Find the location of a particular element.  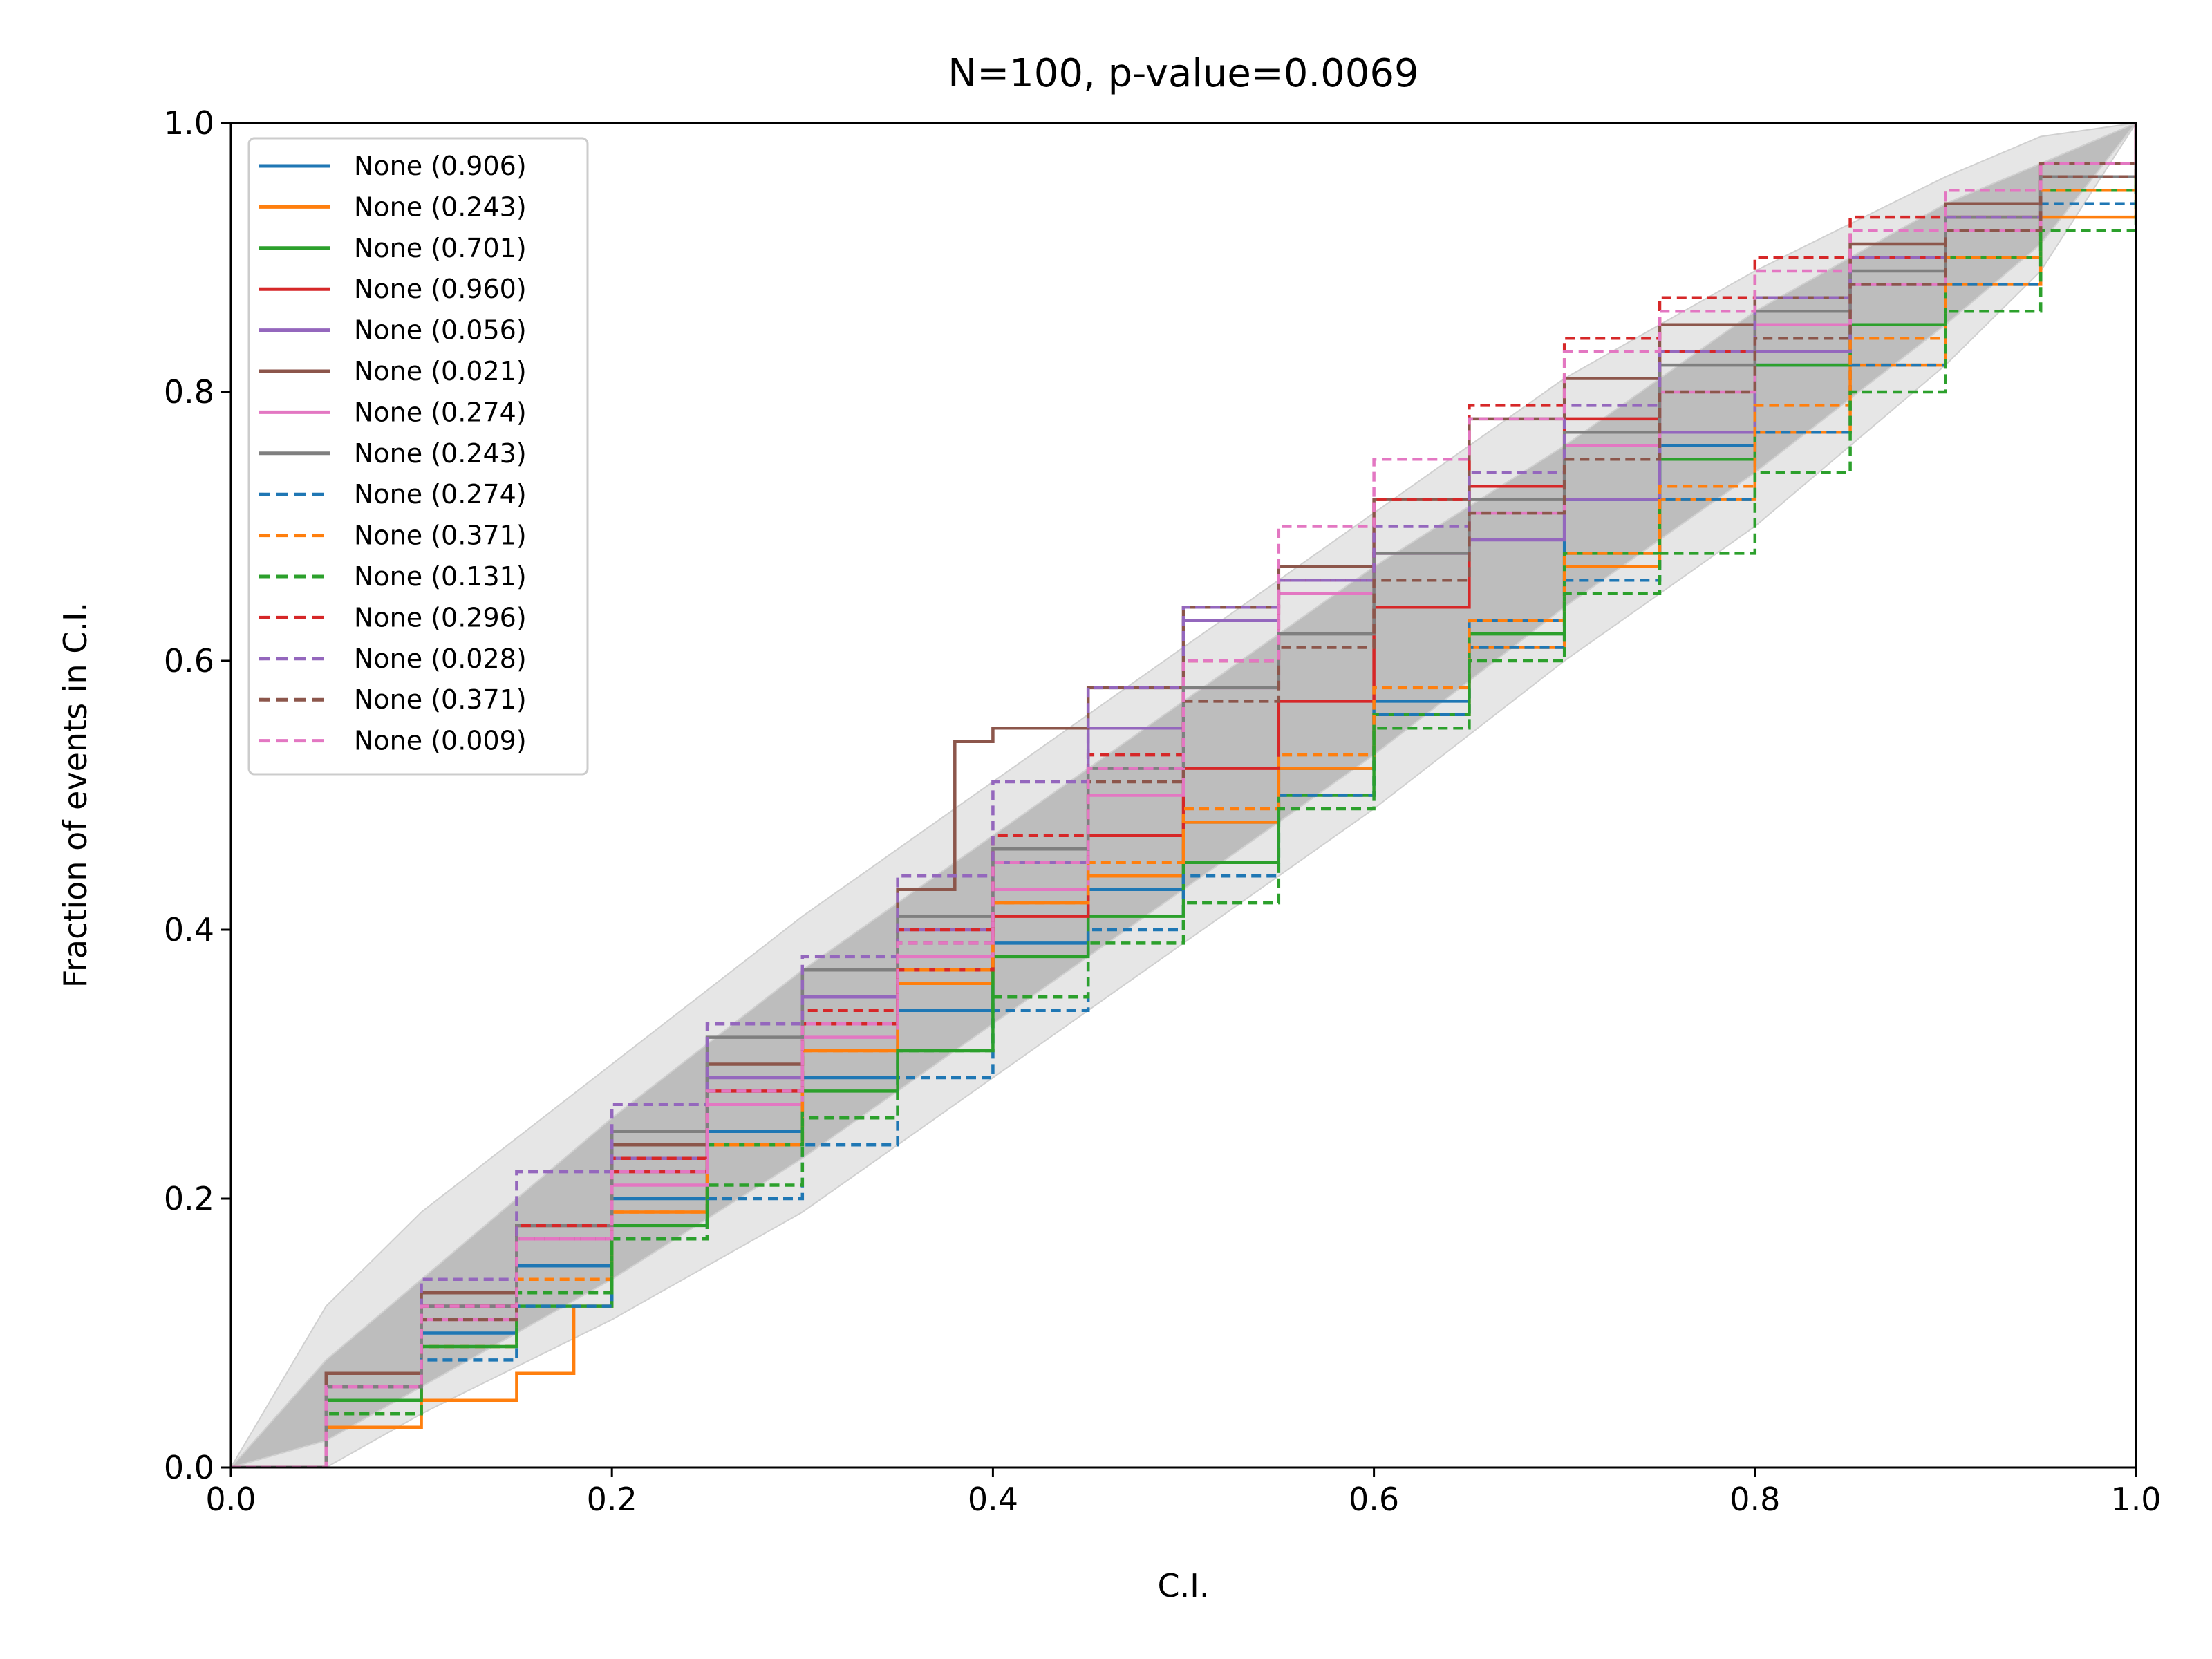

legend-entry: None (0.296) is located at coordinates (393, 617).